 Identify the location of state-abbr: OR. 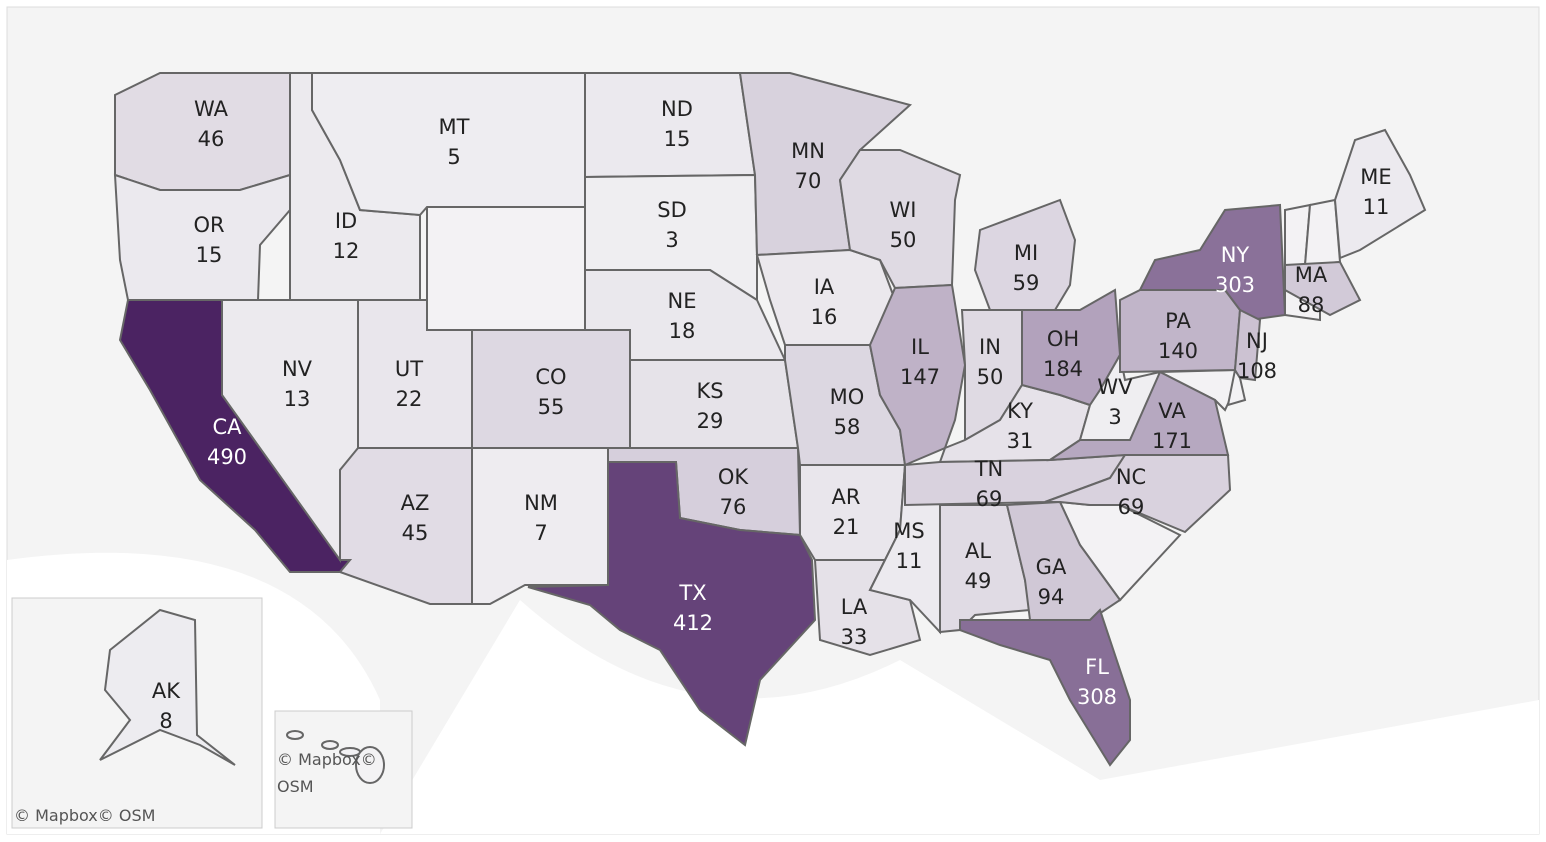
(208, 225).